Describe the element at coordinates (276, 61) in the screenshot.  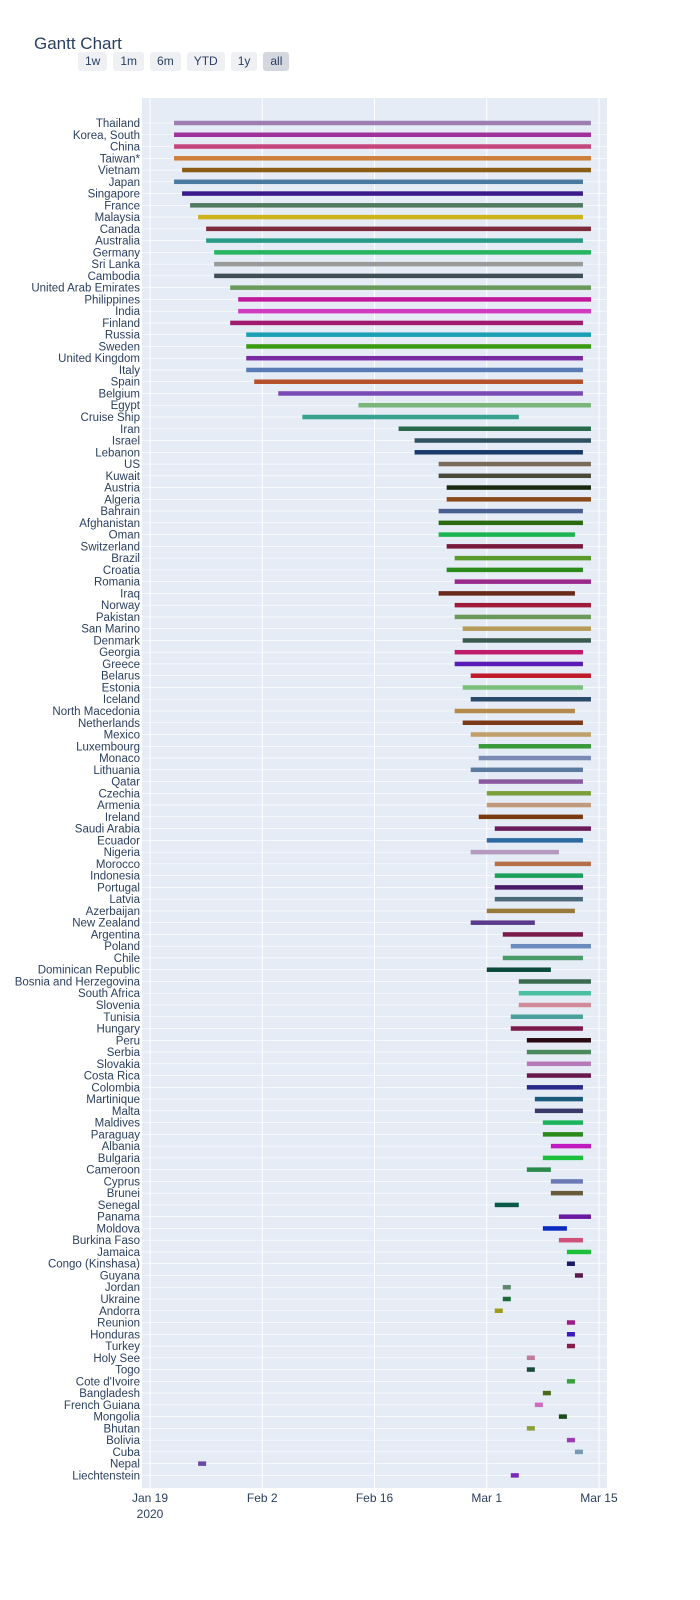
I see `range-button-all: all` at that location.